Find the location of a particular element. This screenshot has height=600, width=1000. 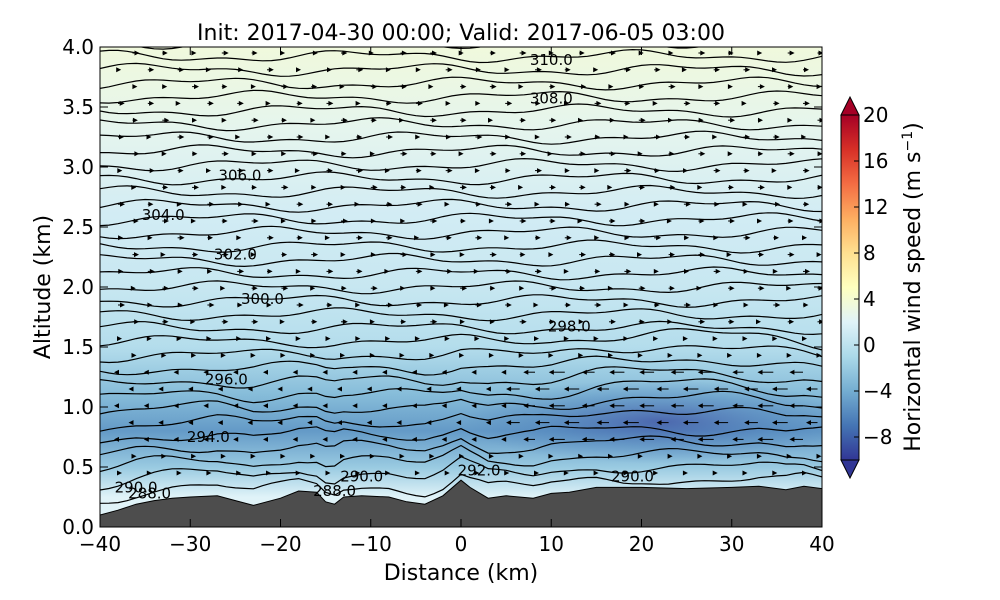

x-tick-label: −40 is located at coordinates (100, 544).